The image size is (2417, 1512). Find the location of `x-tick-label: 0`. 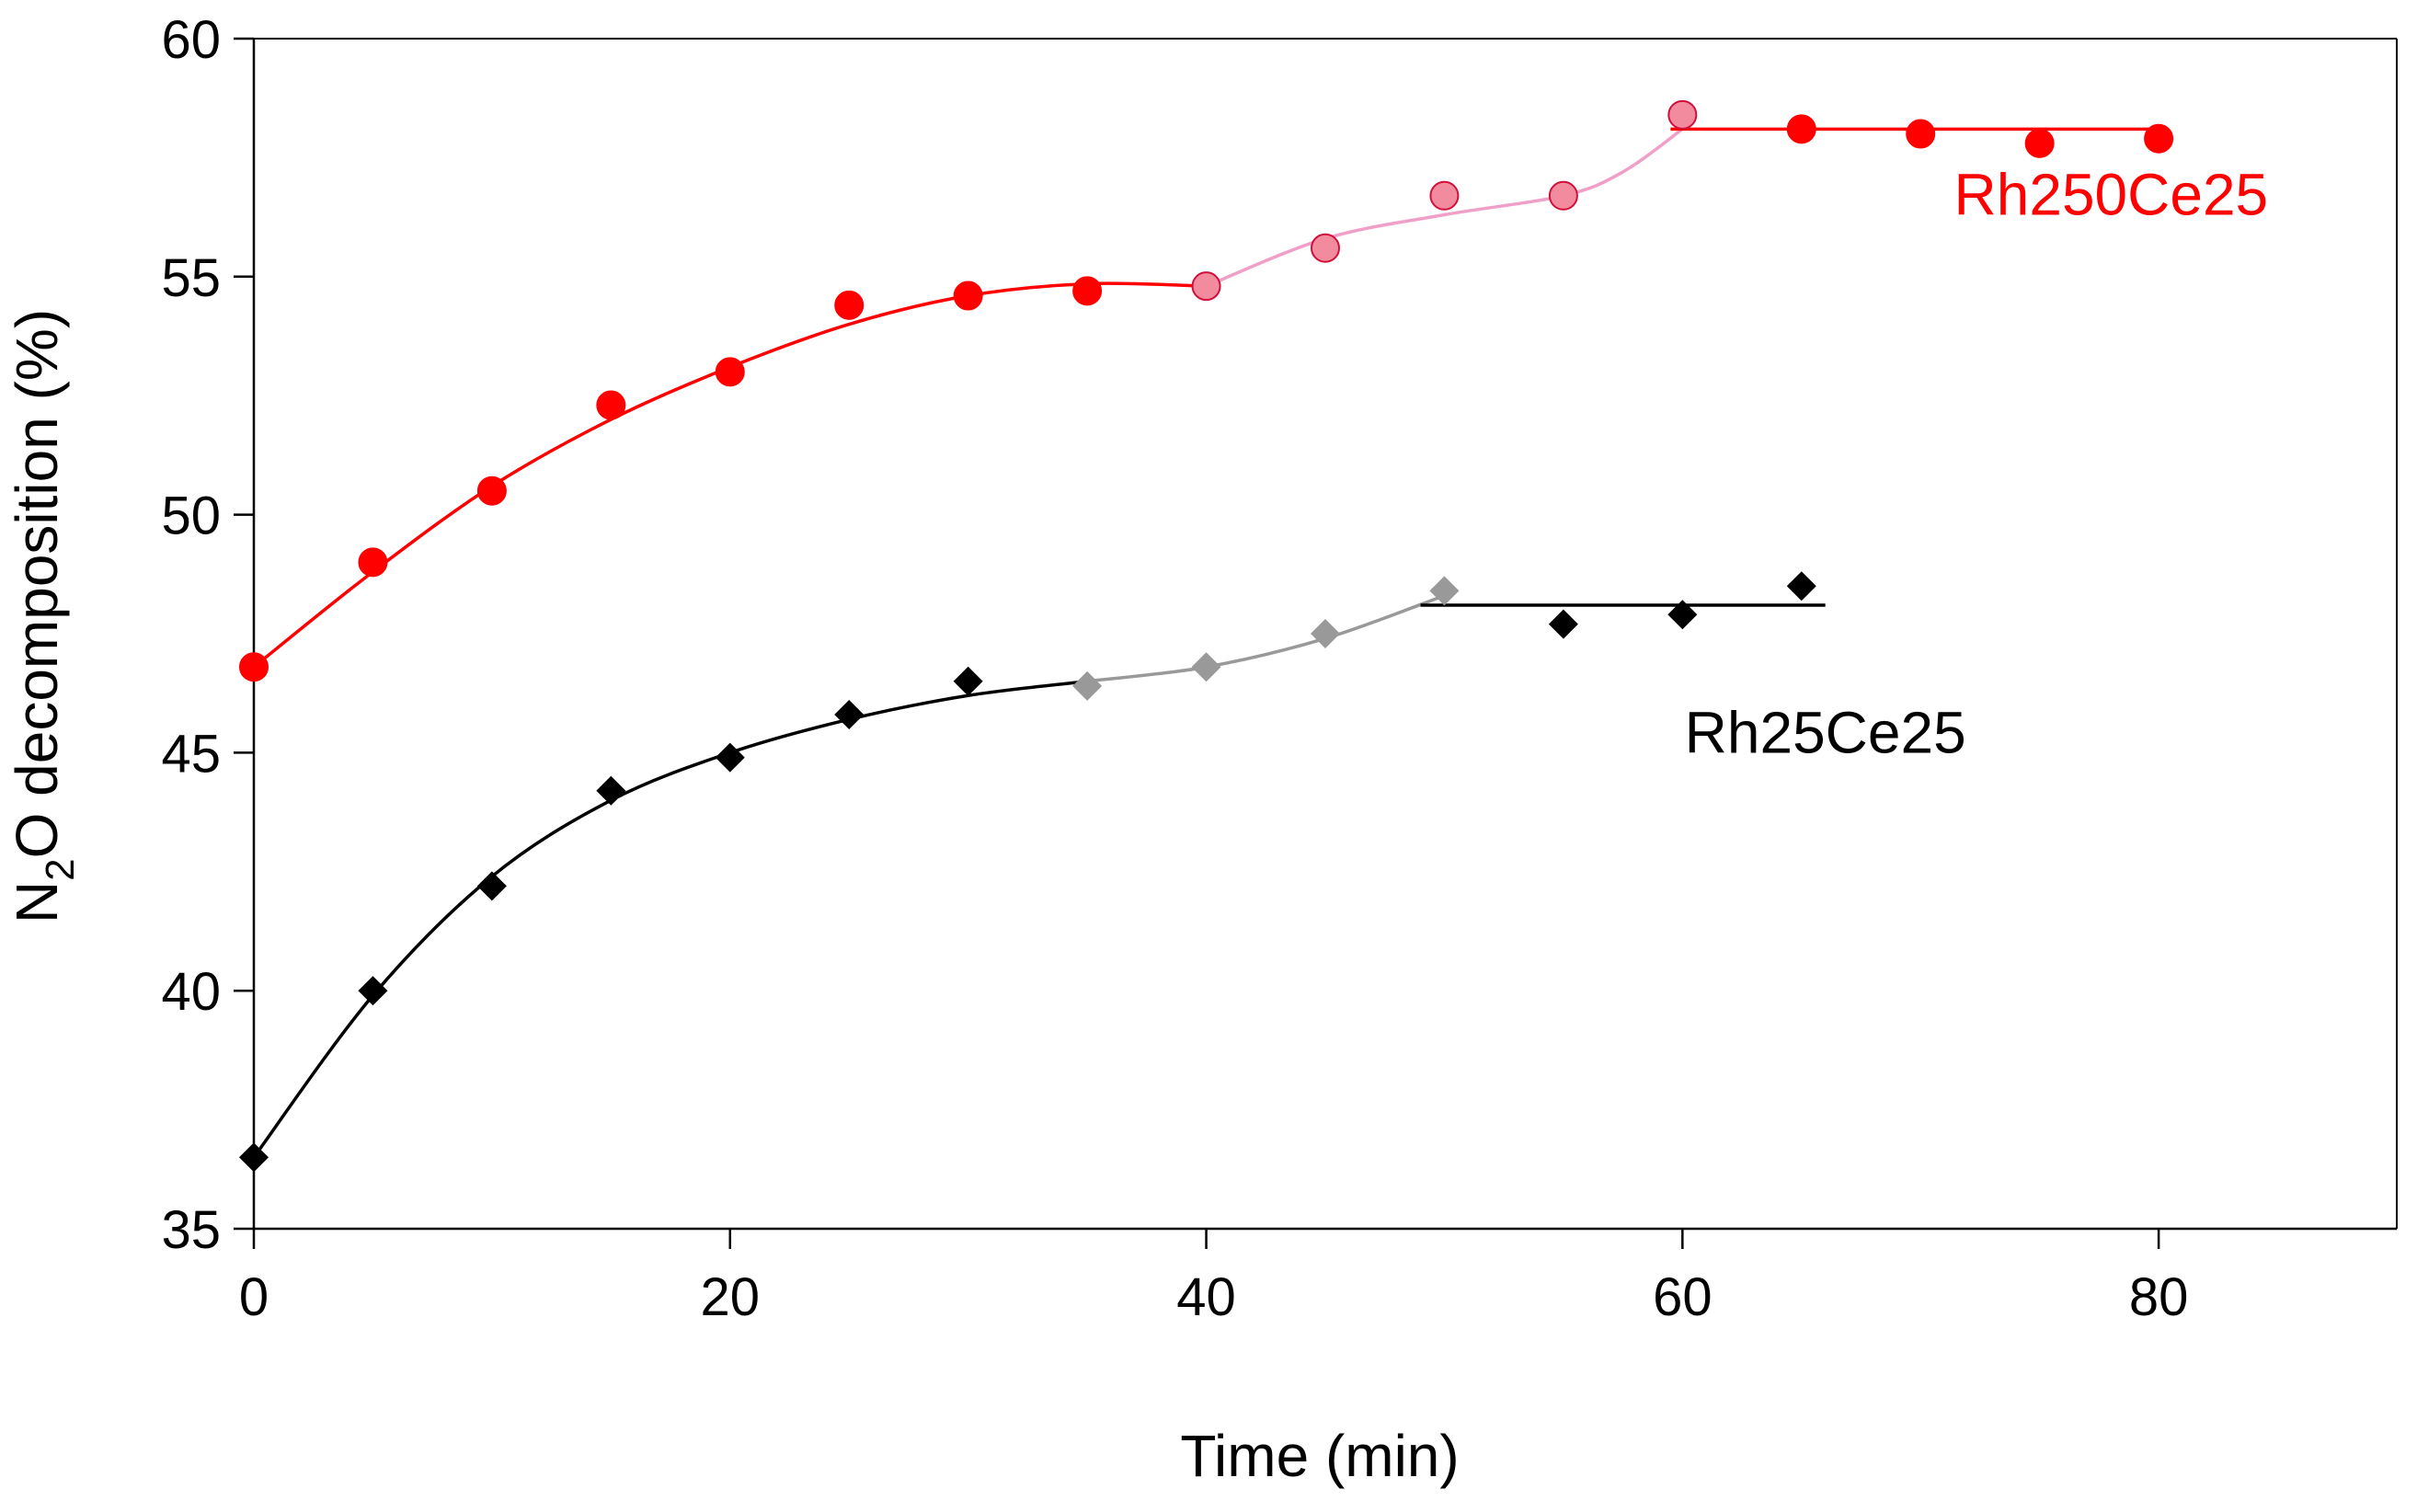

x-tick-label: 0 is located at coordinates (254, 1297).